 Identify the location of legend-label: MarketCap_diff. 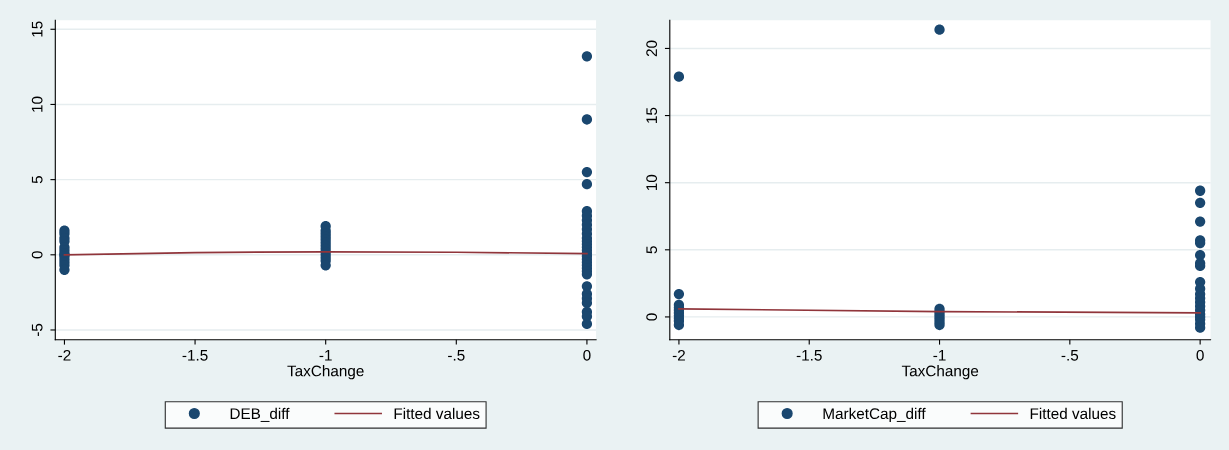
(874, 415).